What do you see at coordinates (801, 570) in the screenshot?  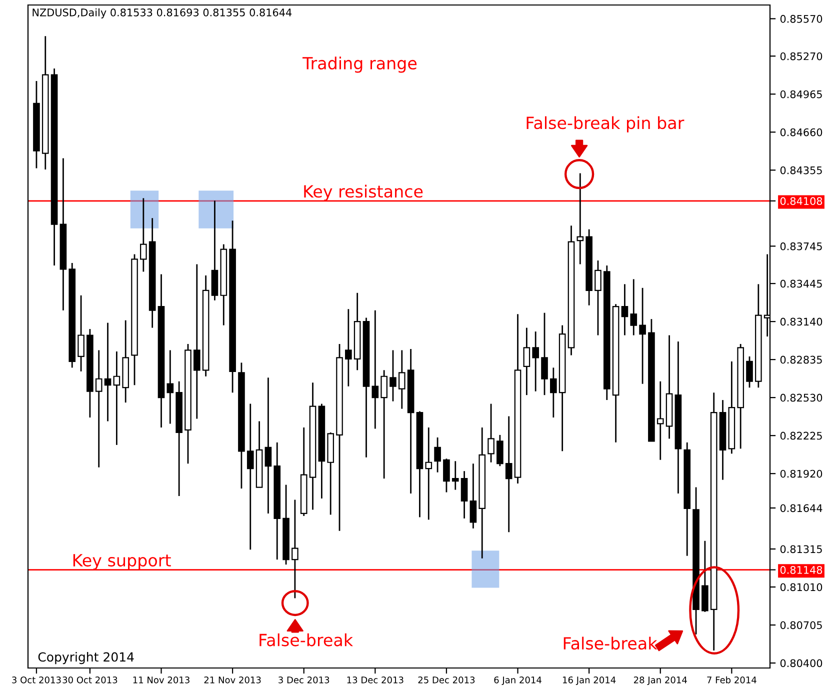 I see `y-tick-label: 0.81148` at bounding box center [801, 570].